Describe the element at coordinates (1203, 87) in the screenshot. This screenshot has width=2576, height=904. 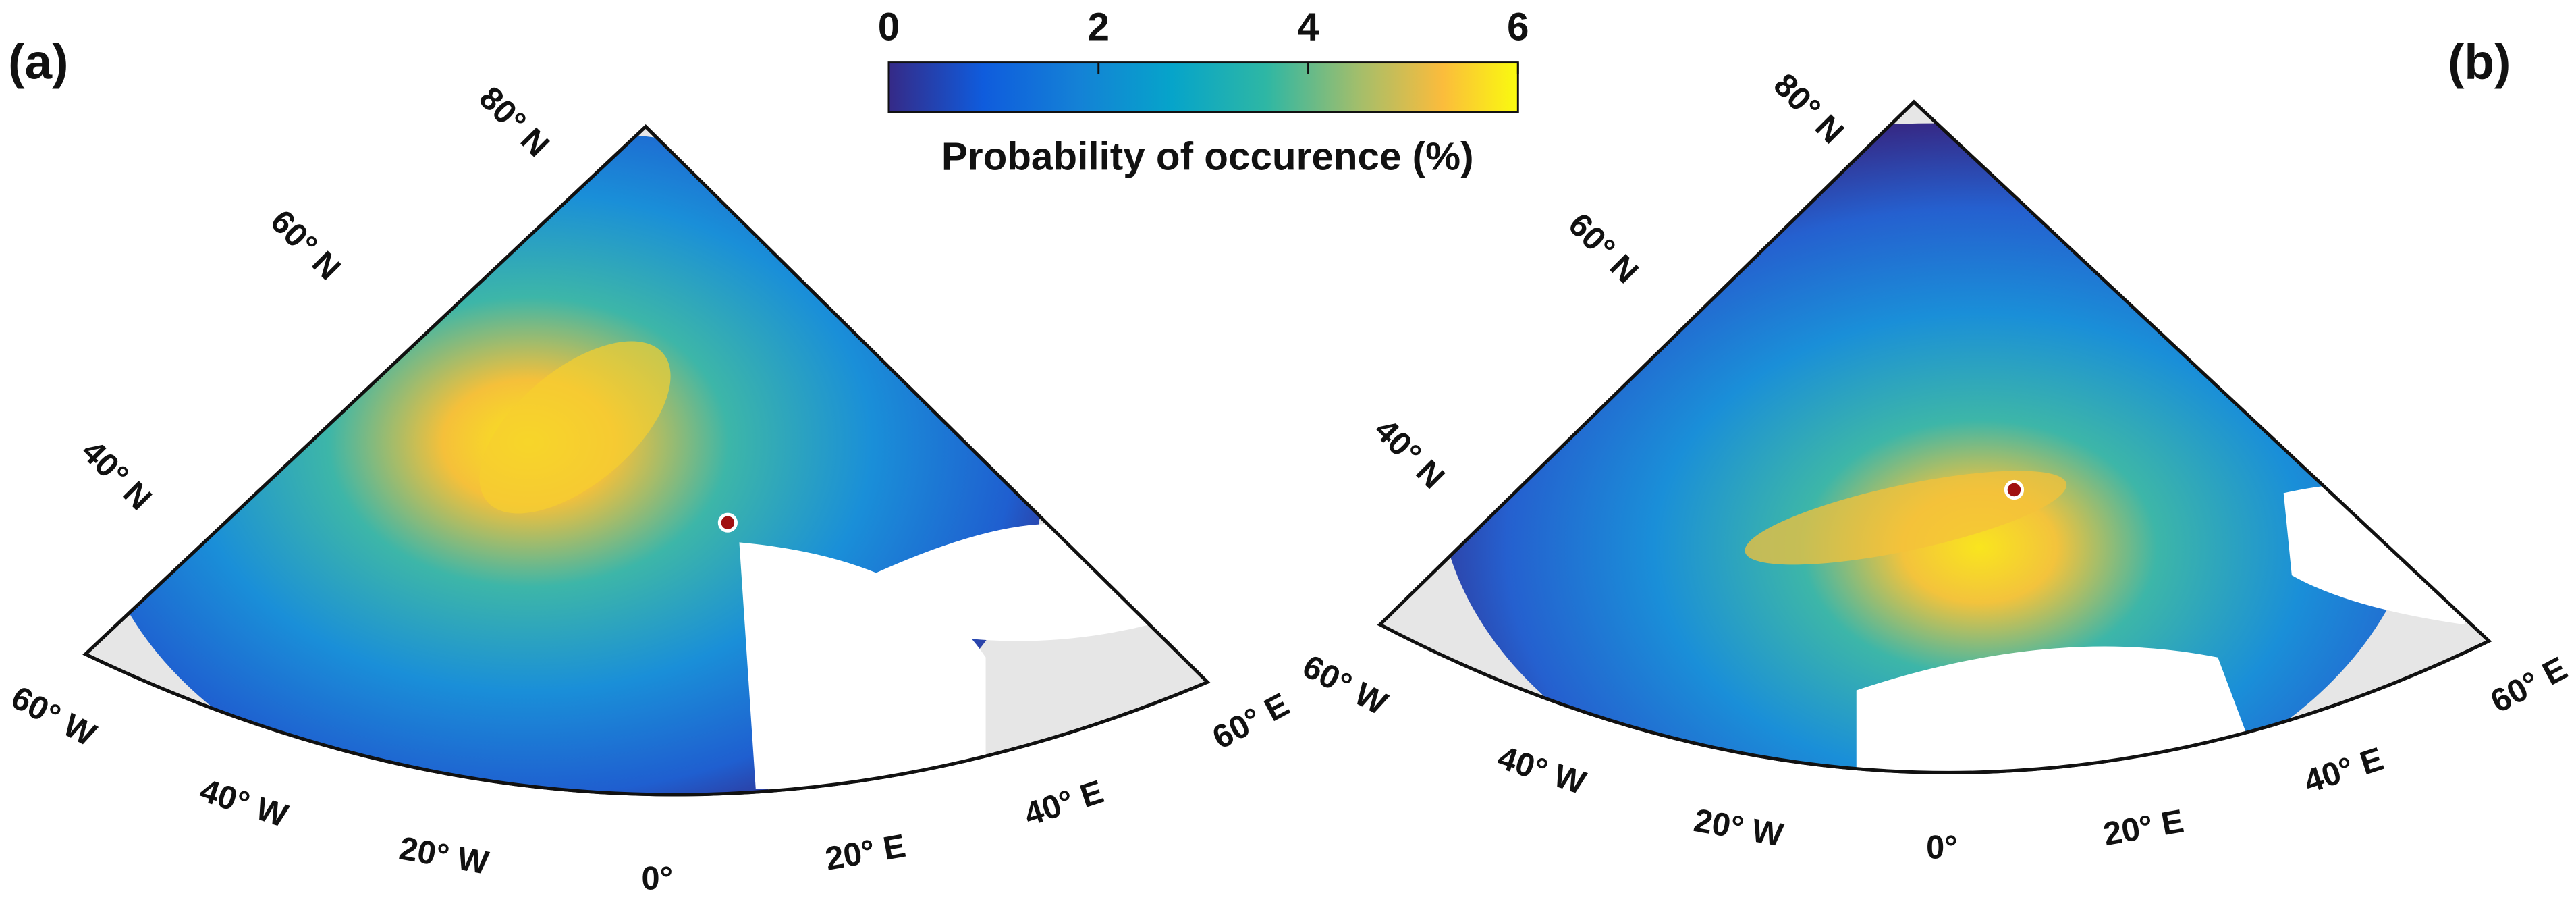
I see `colorbar` at that location.